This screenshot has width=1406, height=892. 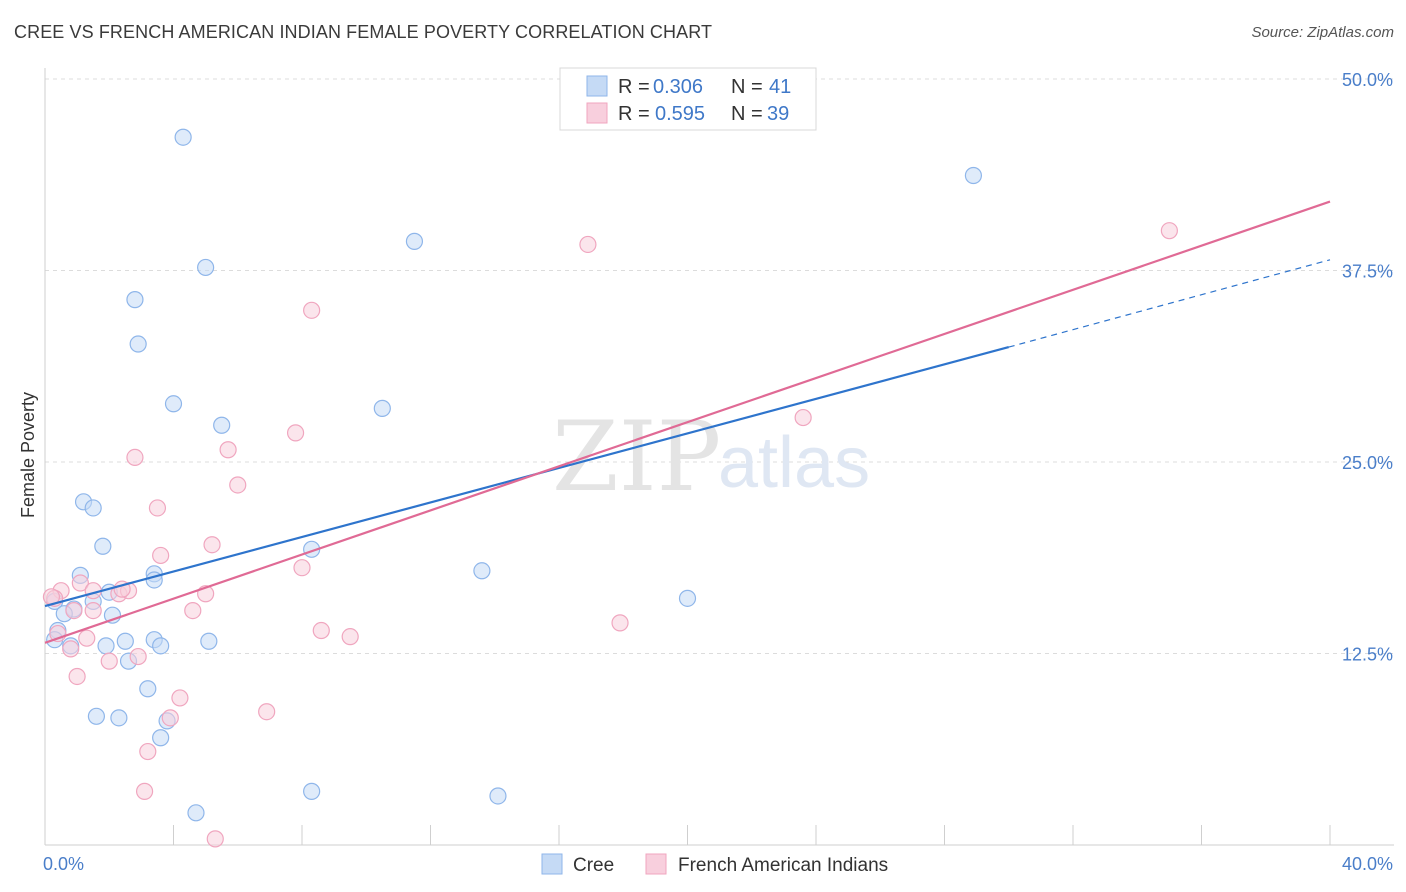 What do you see at coordinates (688, 99) in the screenshot?
I see `legend: R = 0.306 N = 41 R = 0.595 N = 39` at bounding box center [688, 99].